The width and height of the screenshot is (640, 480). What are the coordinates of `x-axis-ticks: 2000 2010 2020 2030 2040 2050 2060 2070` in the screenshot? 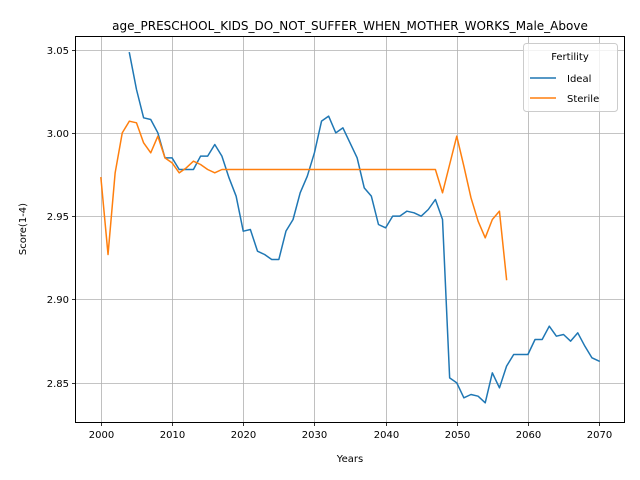 It's located at (350, 431).